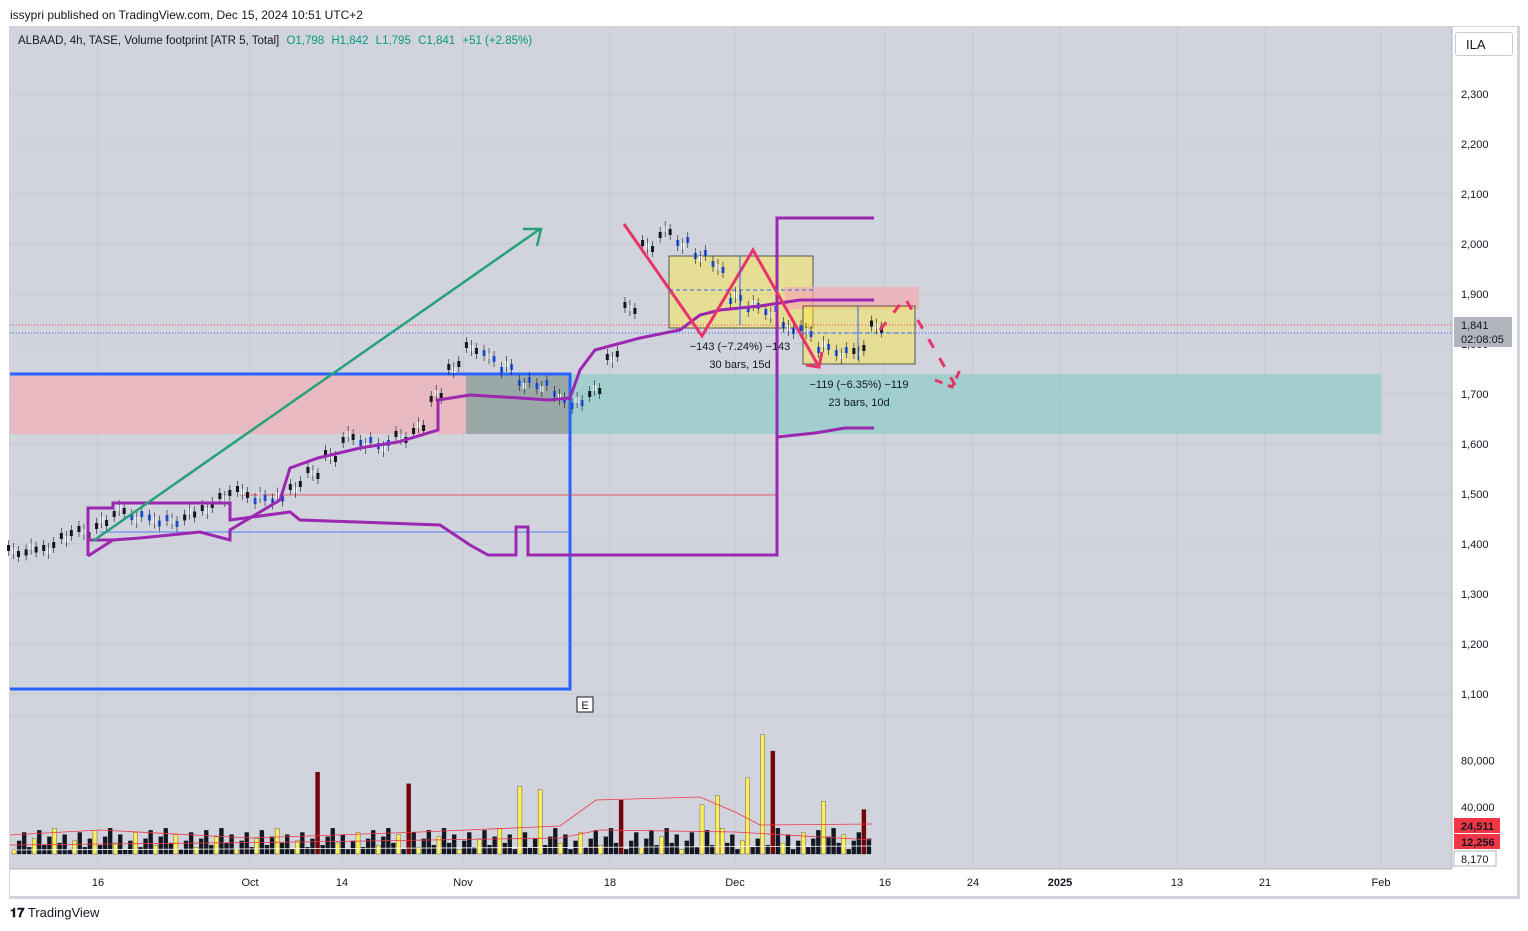  What do you see at coordinates (1478, 843) in the screenshot?
I see `volume-label-red2: 12,256` at bounding box center [1478, 843].